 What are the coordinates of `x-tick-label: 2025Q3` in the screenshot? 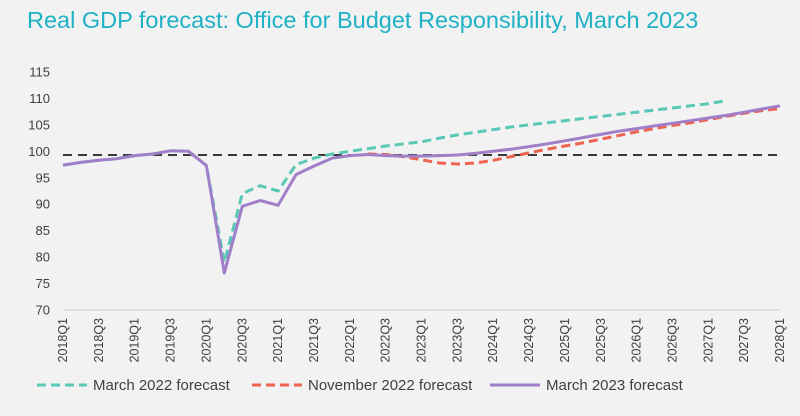 It's located at (601, 340).